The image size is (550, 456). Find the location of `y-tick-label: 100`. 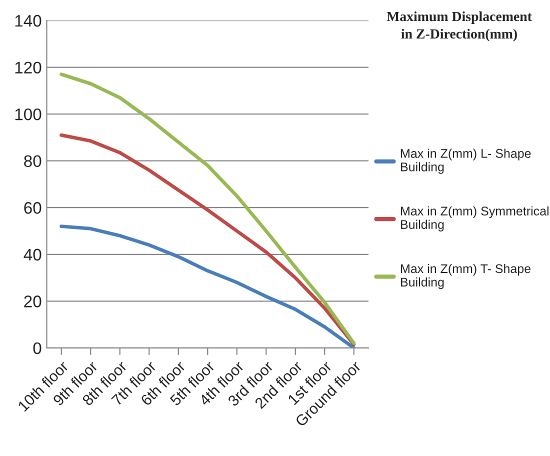

y-tick-label: 100 is located at coordinates (28, 114).